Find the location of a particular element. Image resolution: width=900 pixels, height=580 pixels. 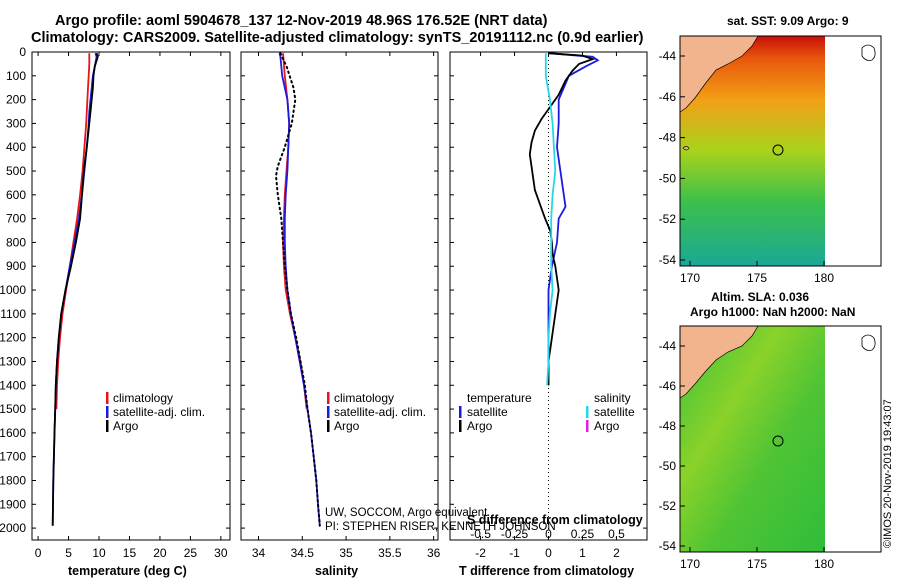

sst-map-title: sat. SST: 9.09 Argo: 9 is located at coordinates (788, 21).